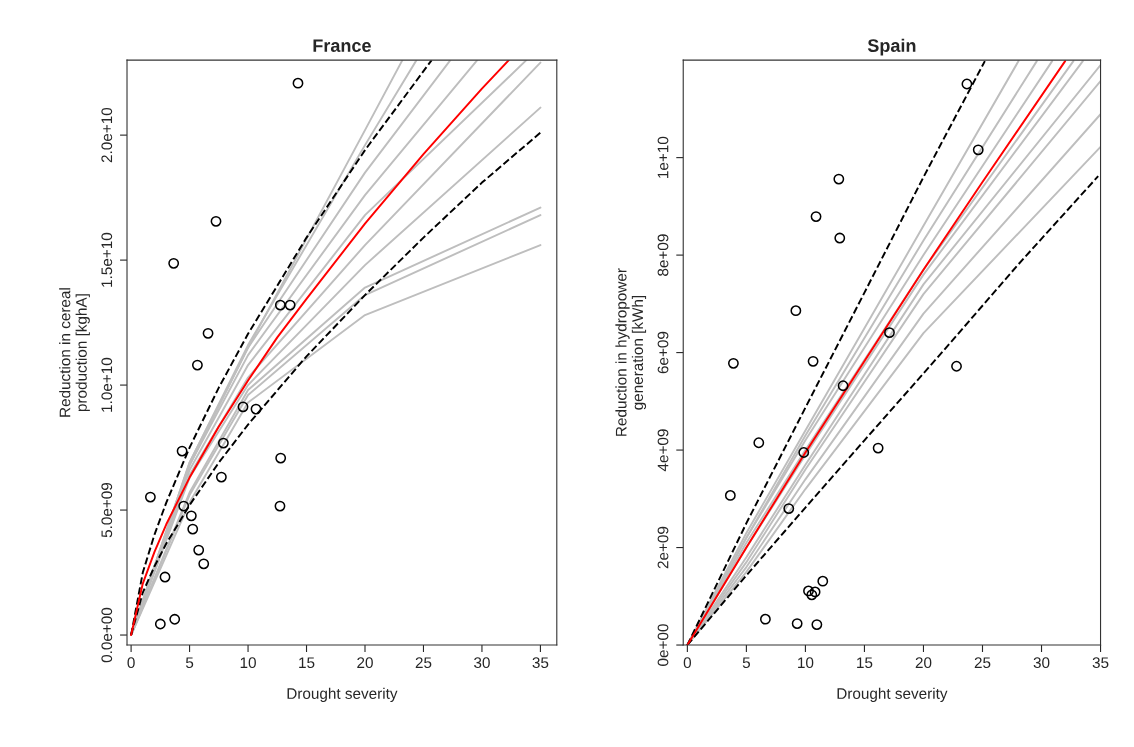 The width and height of the screenshot is (1134, 747). What do you see at coordinates (663, 157) in the screenshot?
I see `y-tick-label: 1e+10` at bounding box center [663, 157].